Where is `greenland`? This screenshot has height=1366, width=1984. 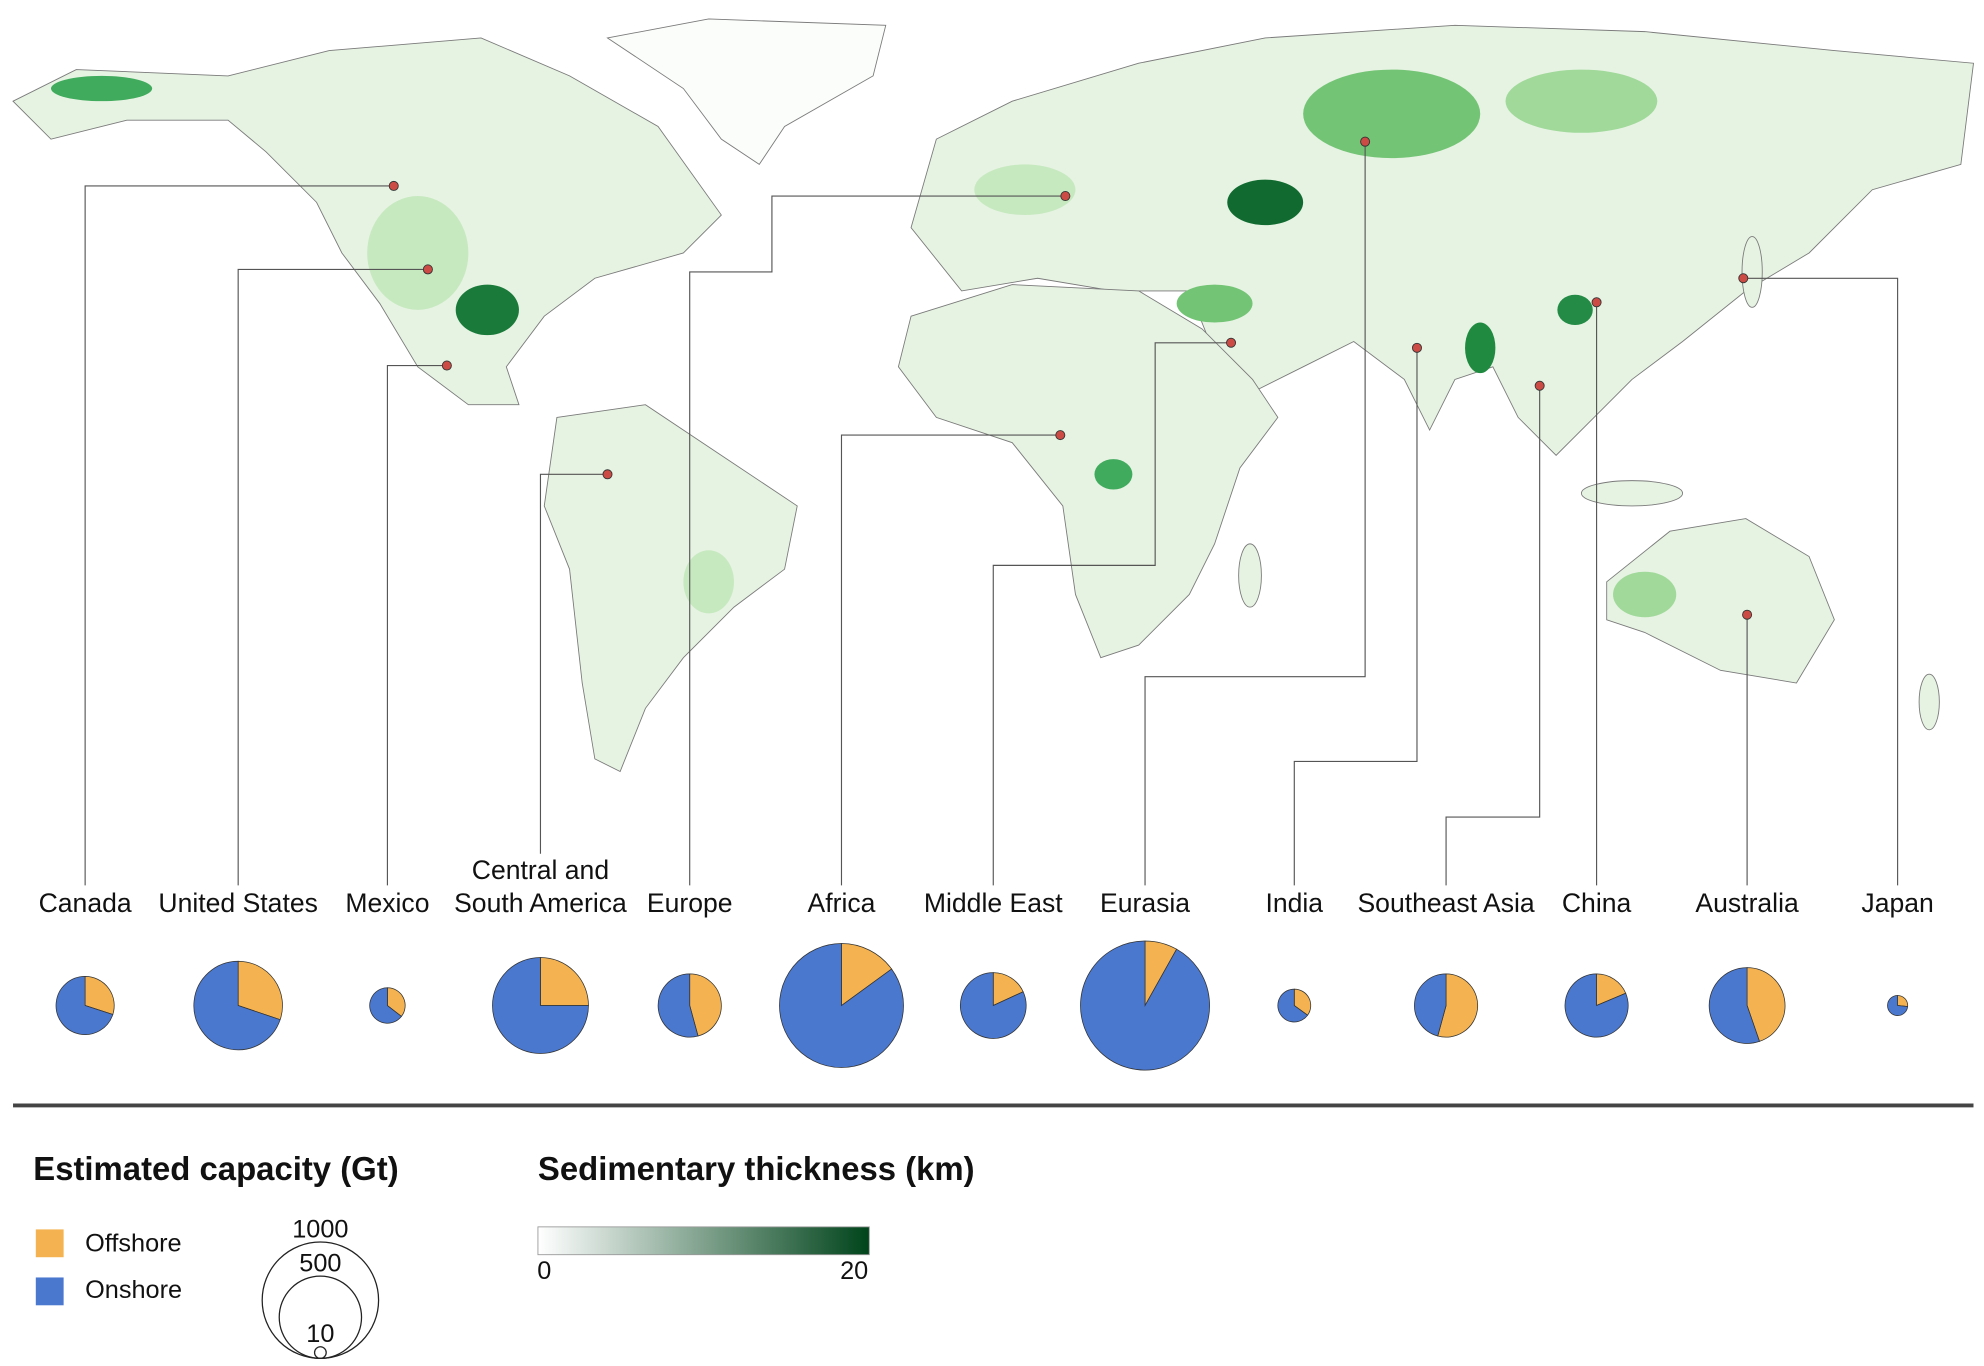 greenland is located at coordinates (746, 92).